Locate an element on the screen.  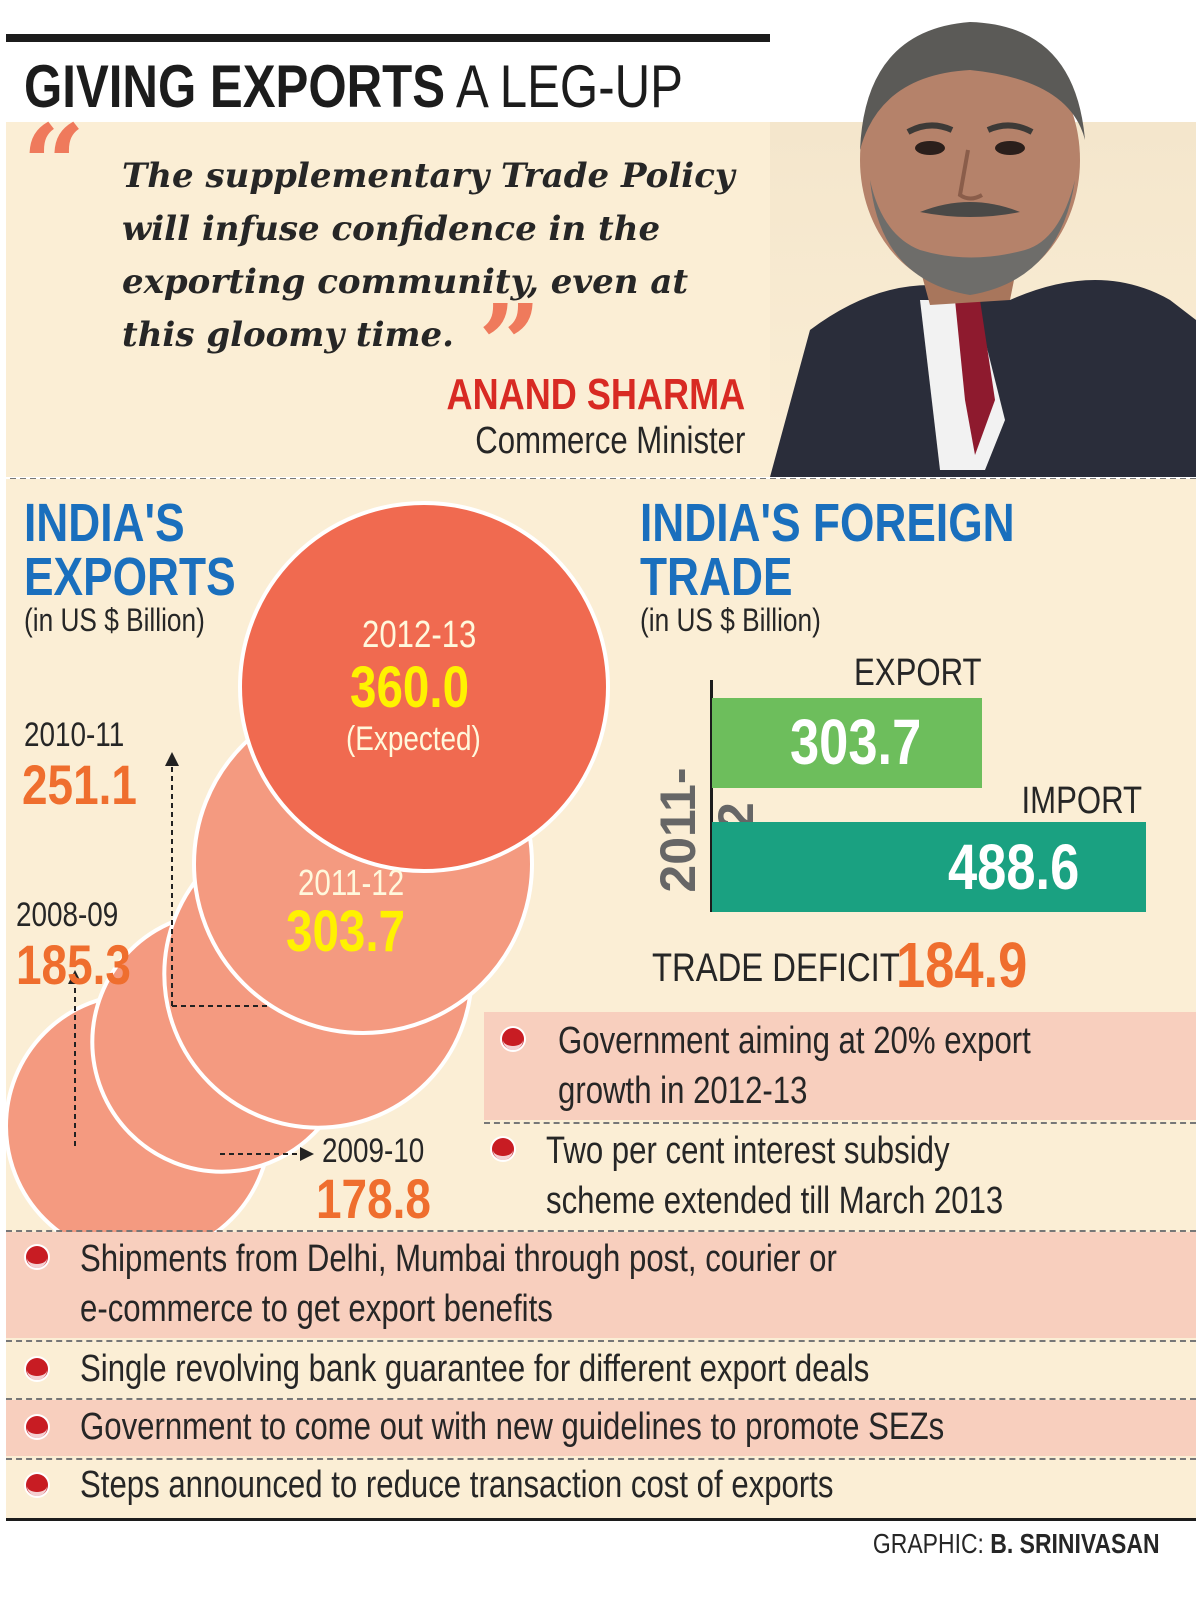
import-bar is located at coordinates (929, 867).